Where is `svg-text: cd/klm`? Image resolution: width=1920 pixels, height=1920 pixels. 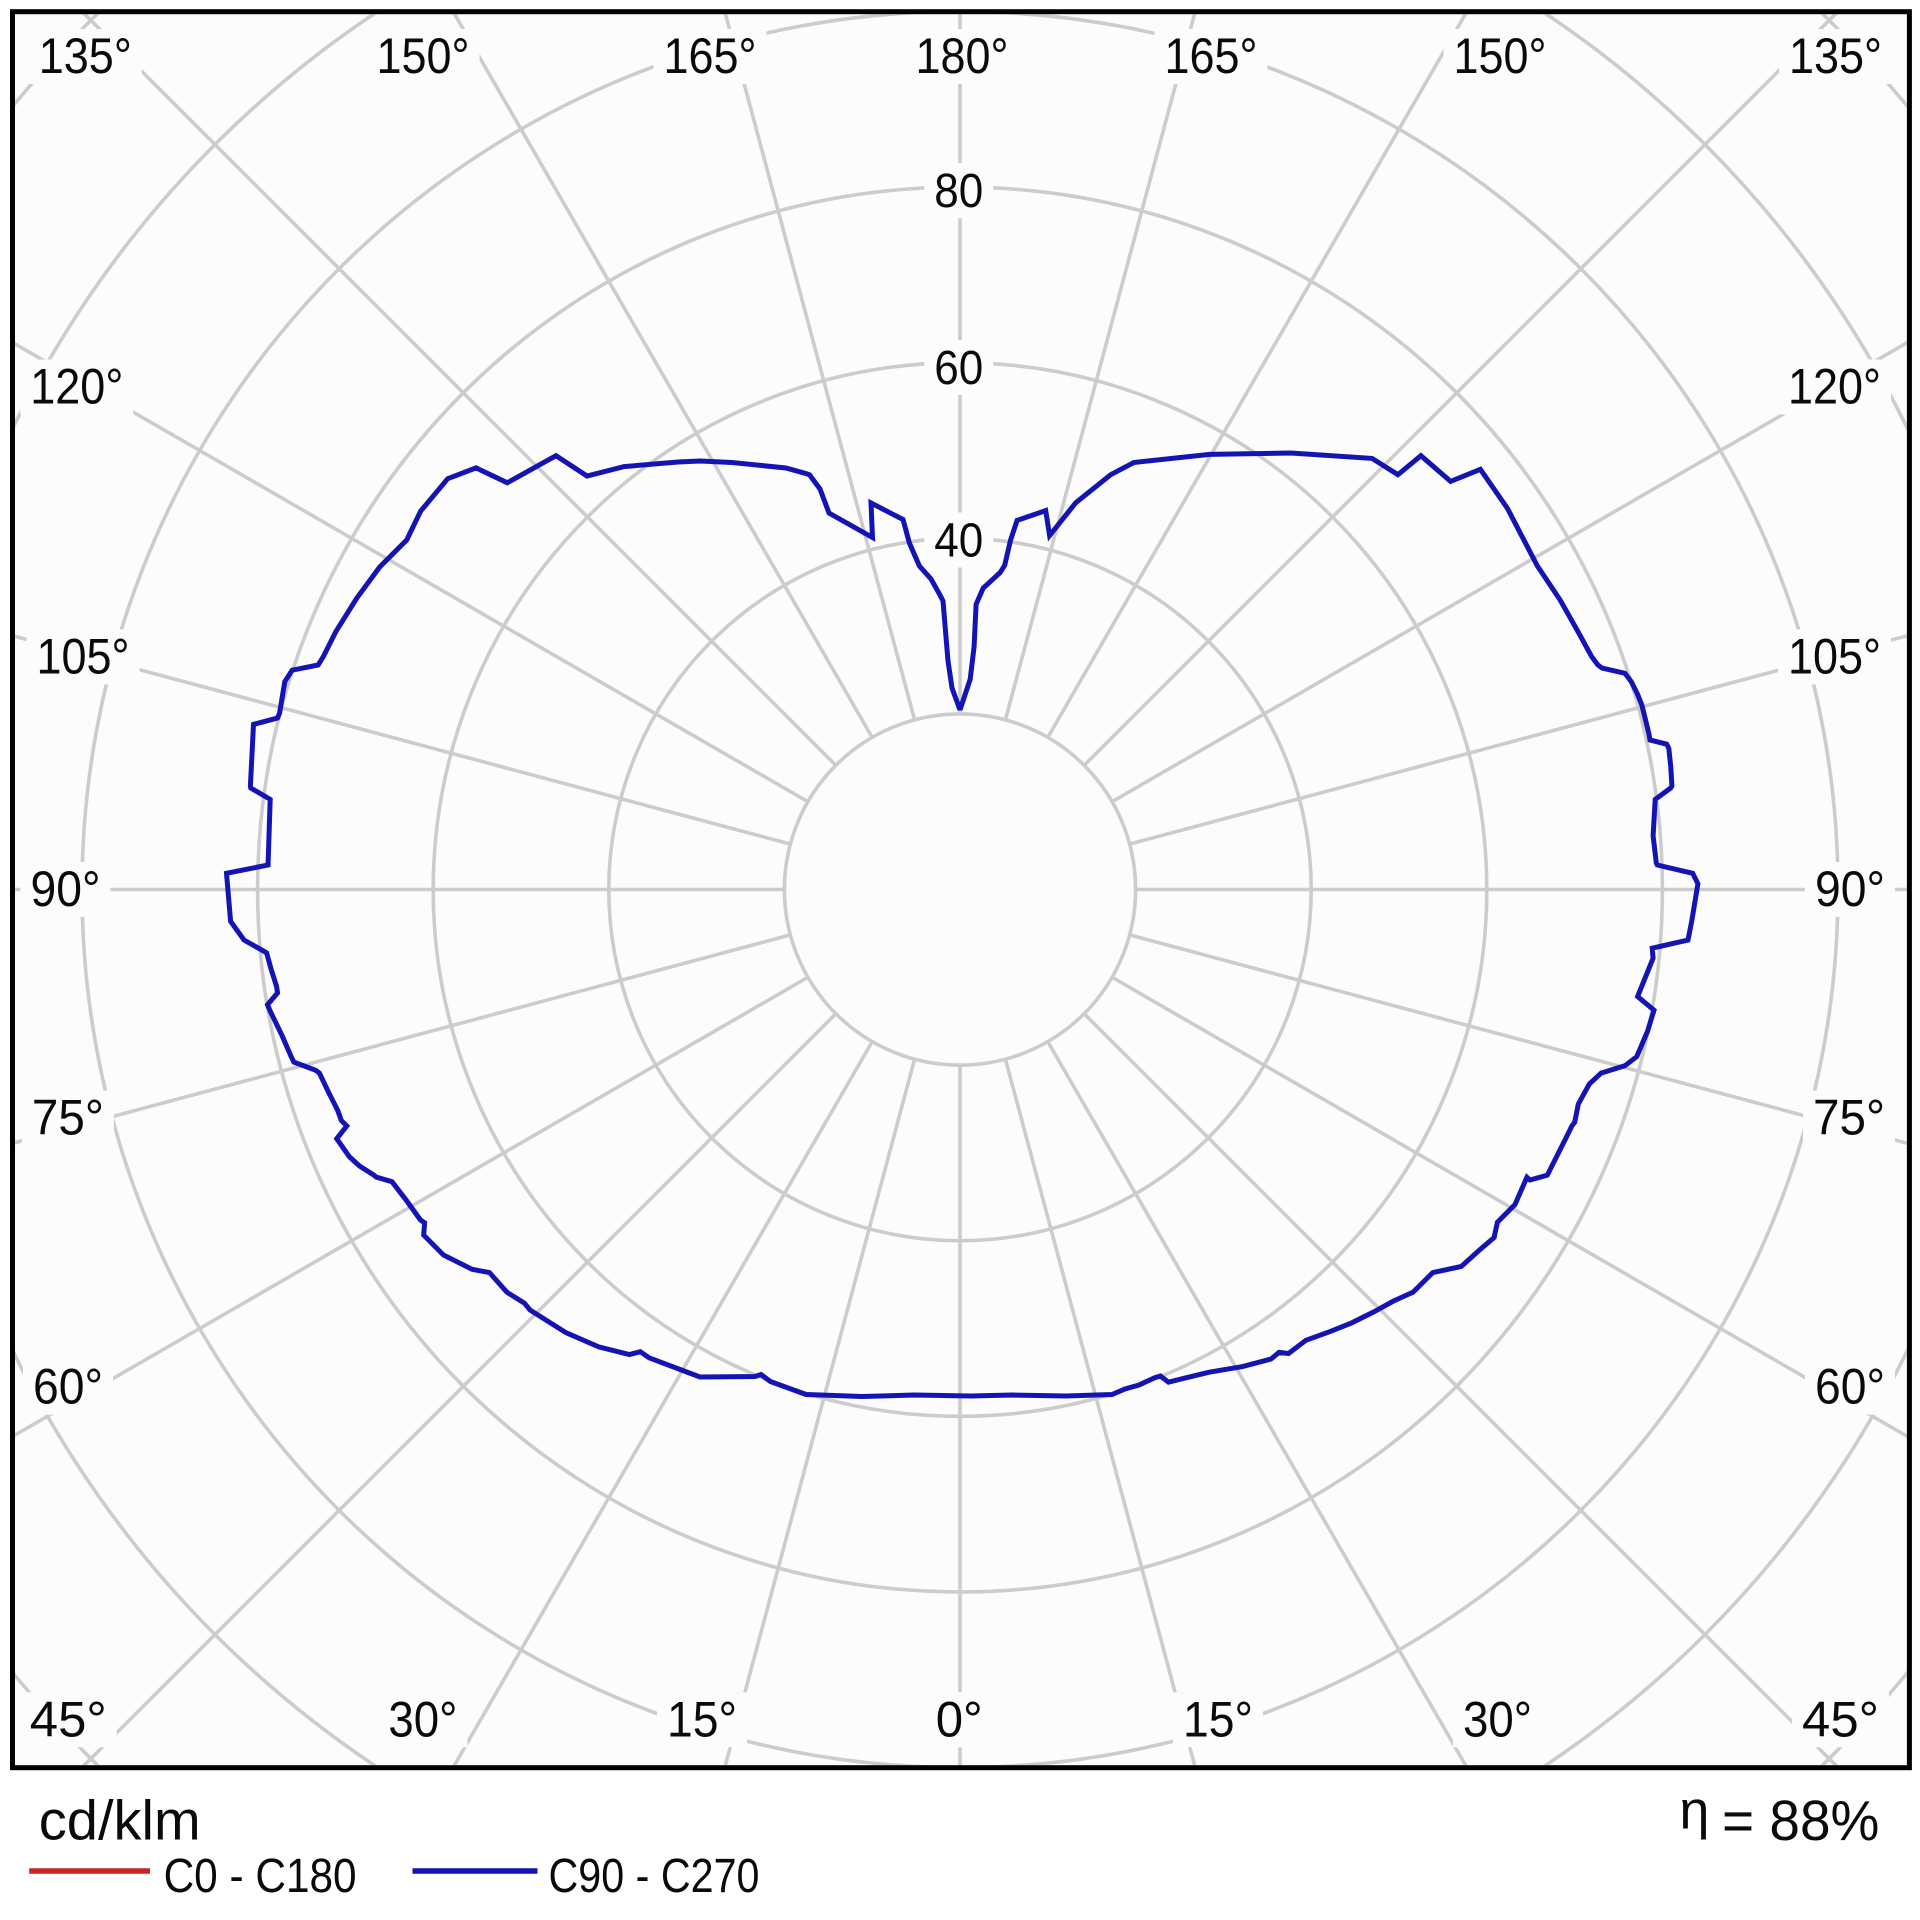 svg-text: cd/klm is located at coordinates (120, 1819).